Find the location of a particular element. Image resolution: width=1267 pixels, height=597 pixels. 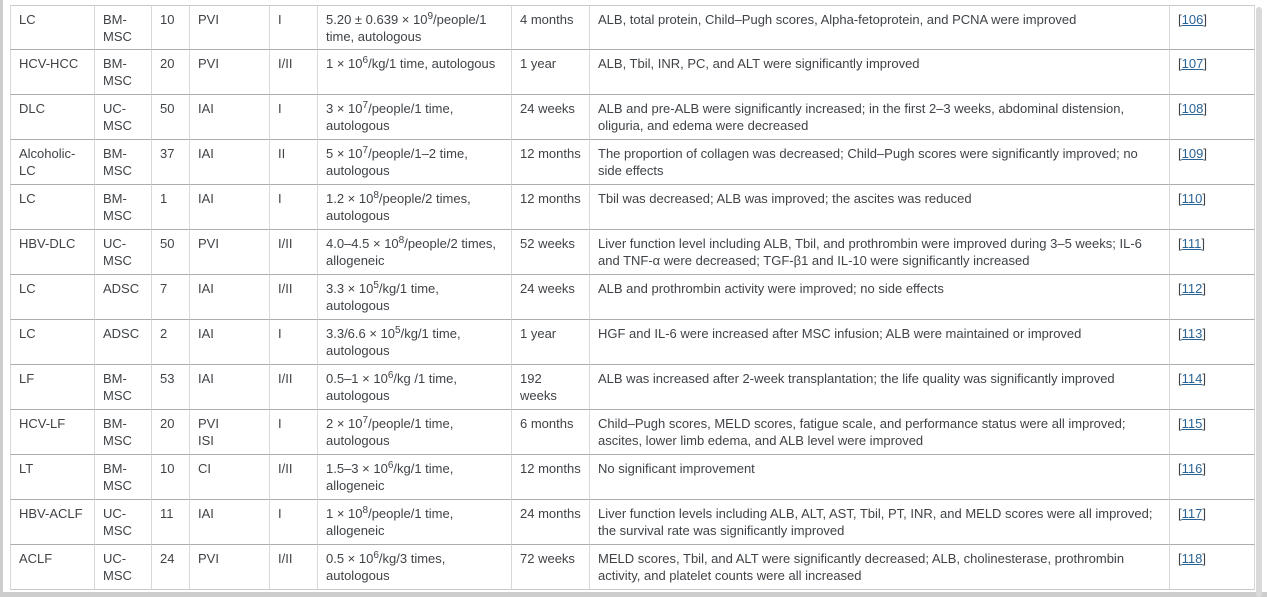

reference-link: 116 is located at coordinates (1192, 468).